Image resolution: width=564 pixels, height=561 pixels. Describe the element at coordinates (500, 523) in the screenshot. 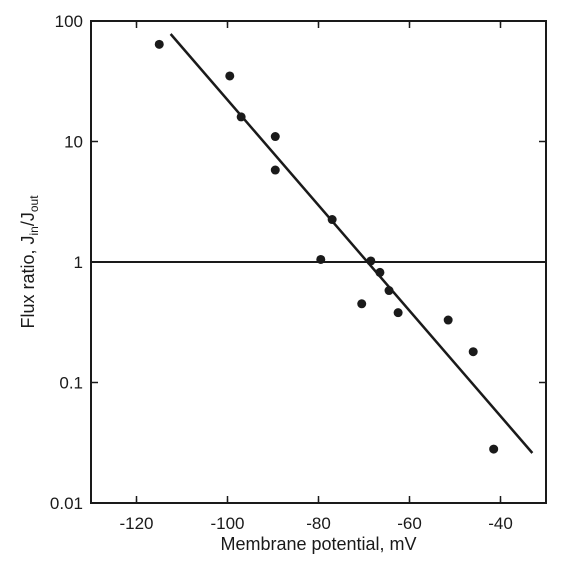

I see `x-tick-label: -40` at that location.